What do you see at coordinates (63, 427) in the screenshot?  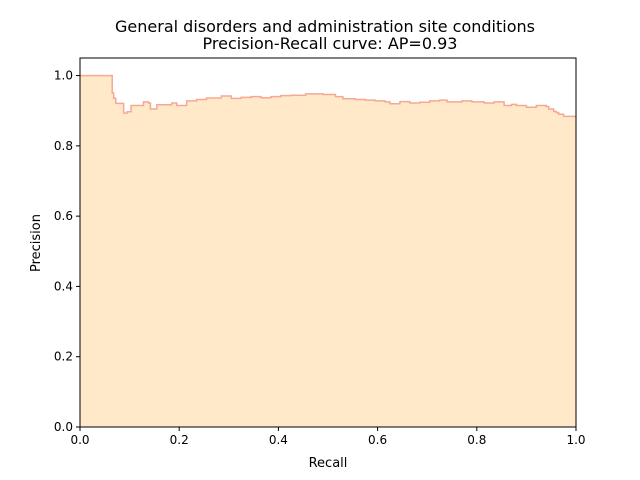 I see `y-tick-label: 0.0` at bounding box center [63, 427].